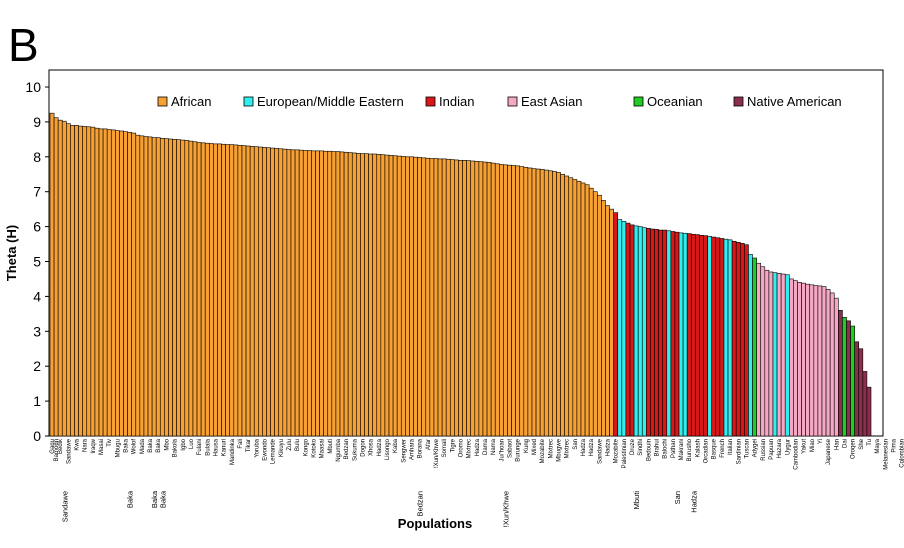 This screenshot has width=904, height=548. What do you see at coordinates (715, 448) in the screenshot?
I see `population-label: Basque` at bounding box center [715, 448].